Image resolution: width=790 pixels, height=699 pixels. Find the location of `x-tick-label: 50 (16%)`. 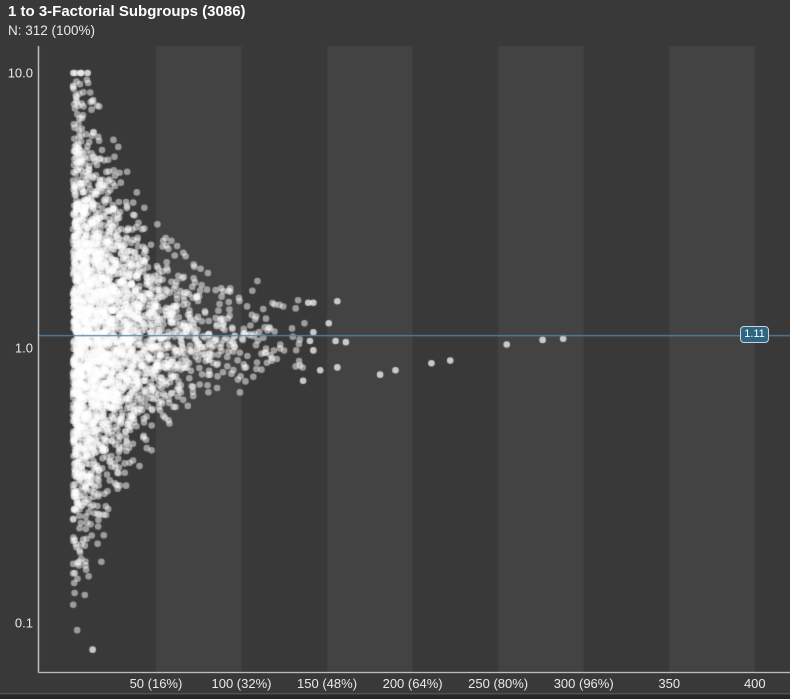

x-tick-label: 50 (16%) is located at coordinates (156, 683).